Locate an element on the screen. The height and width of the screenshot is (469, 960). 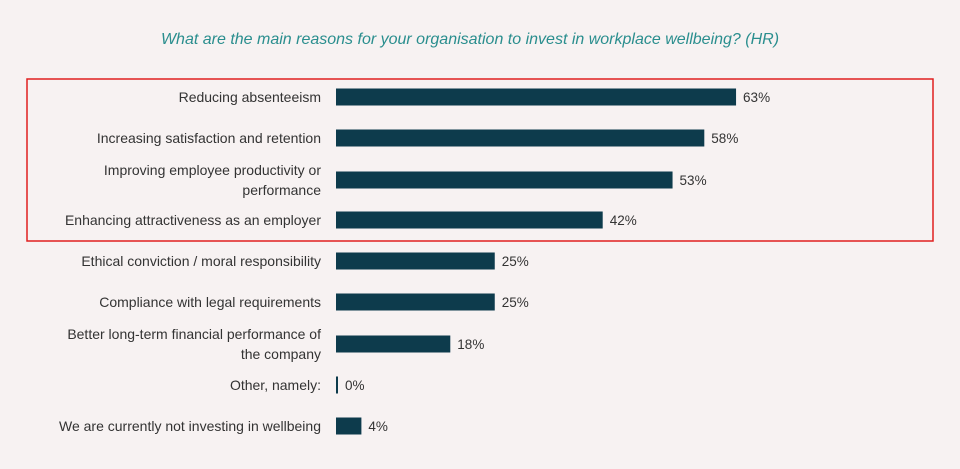
value-label-2: 58% is located at coordinates (724, 138).